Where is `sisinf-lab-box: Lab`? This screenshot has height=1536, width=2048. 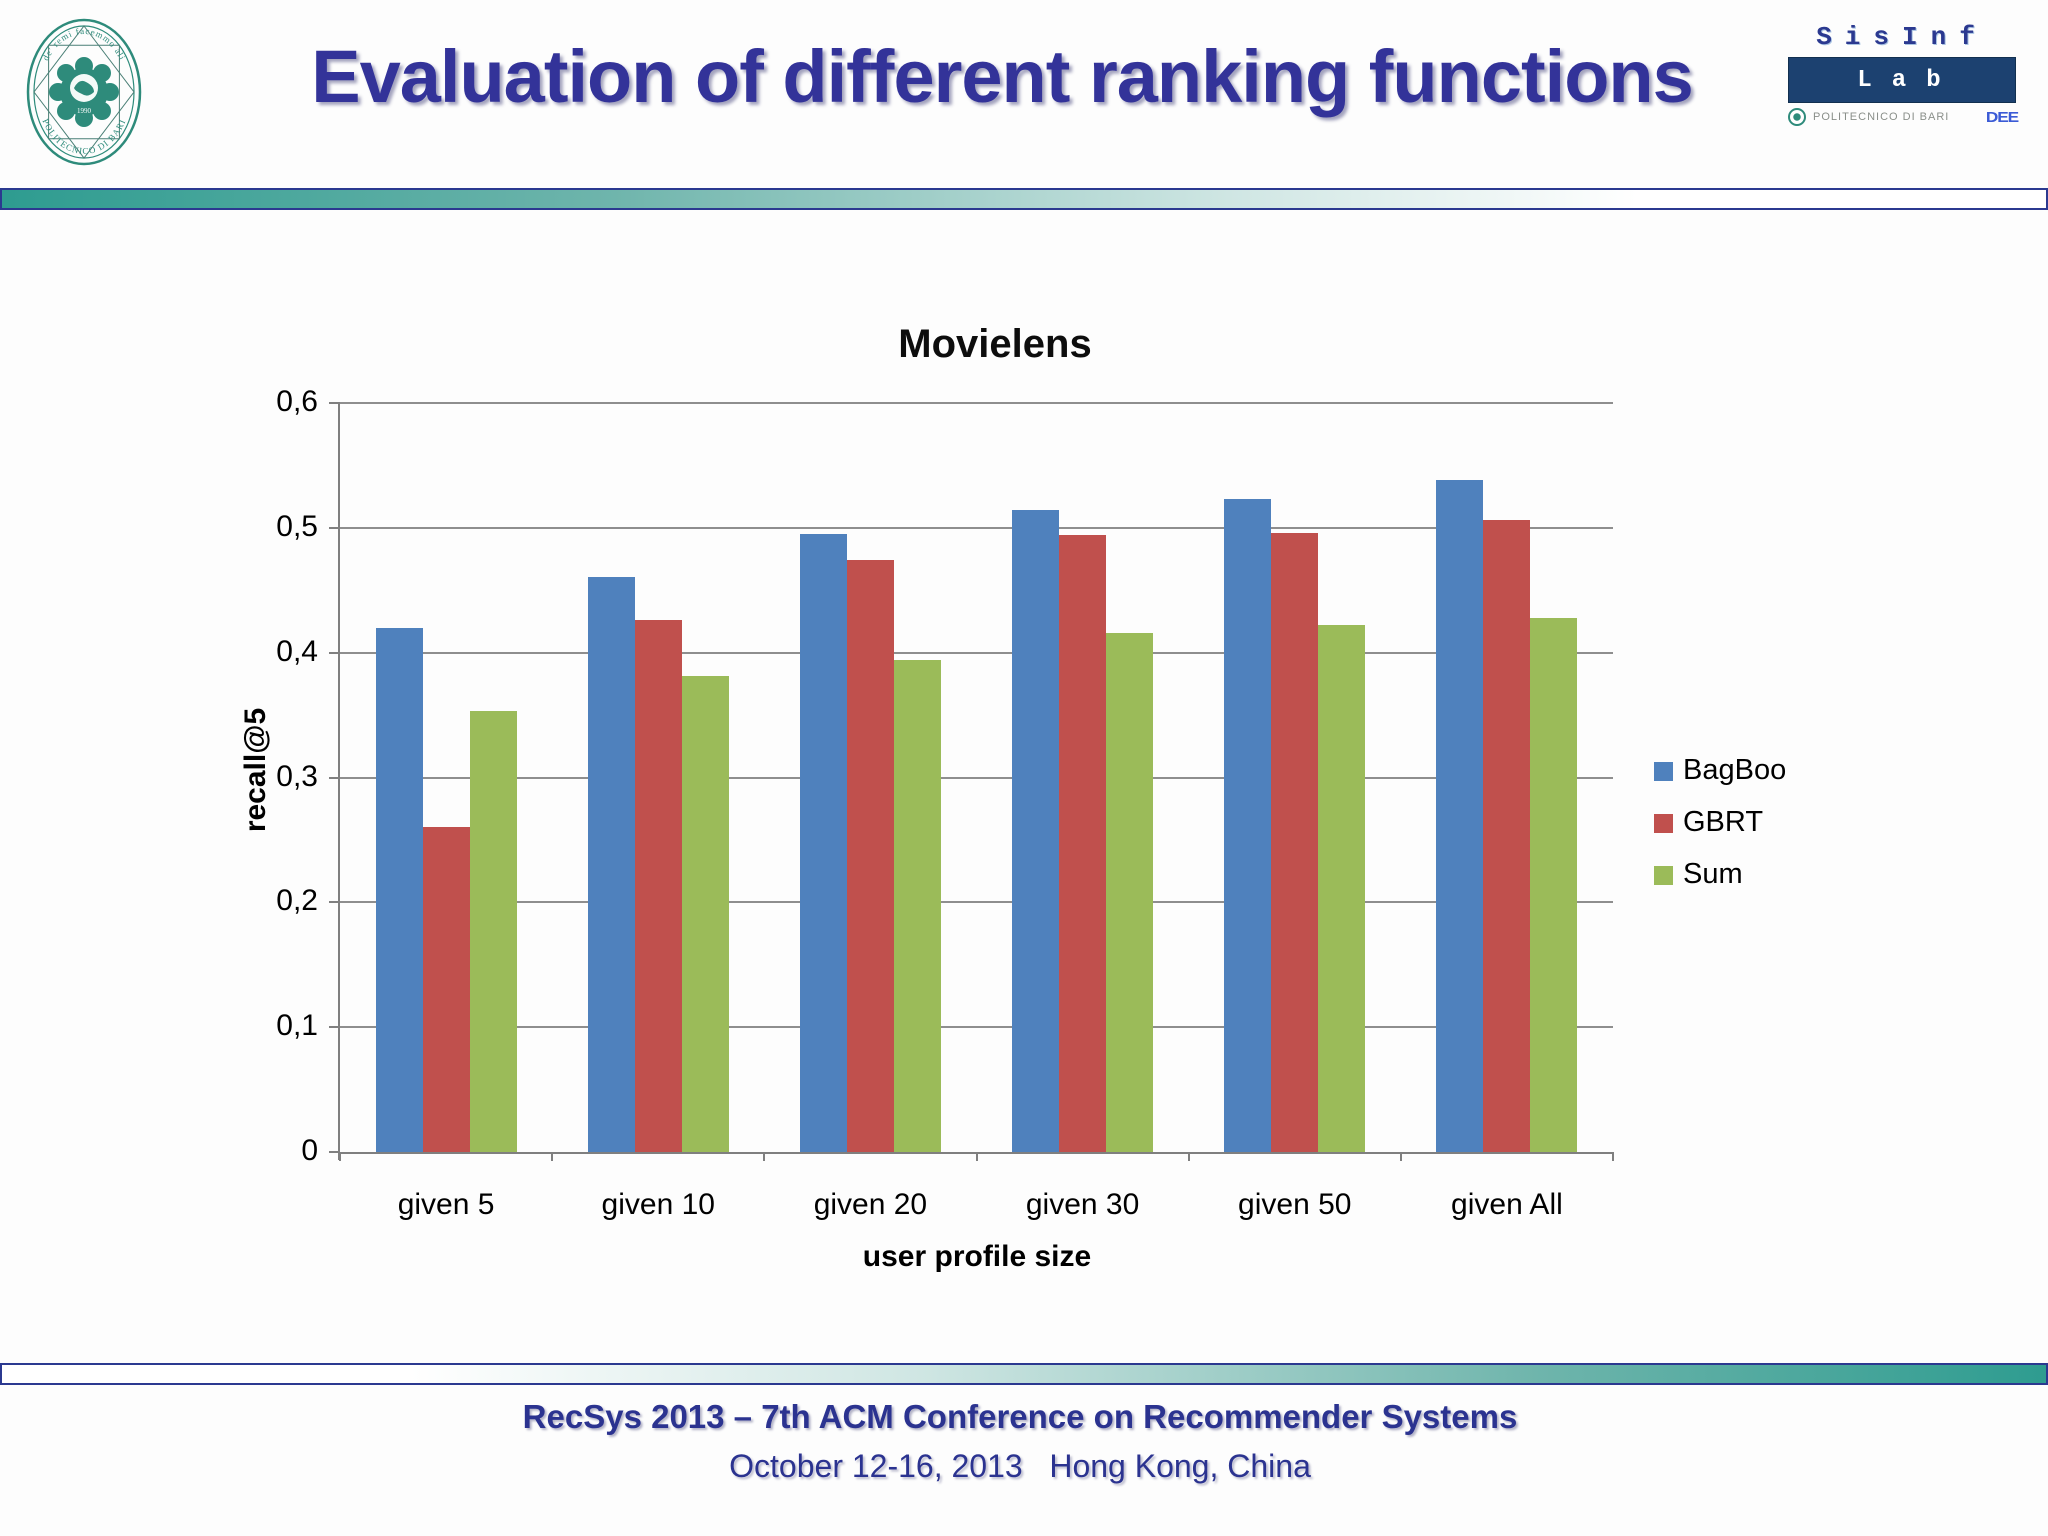
sisinf-lab-box: Lab is located at coordinates (1902, 80).